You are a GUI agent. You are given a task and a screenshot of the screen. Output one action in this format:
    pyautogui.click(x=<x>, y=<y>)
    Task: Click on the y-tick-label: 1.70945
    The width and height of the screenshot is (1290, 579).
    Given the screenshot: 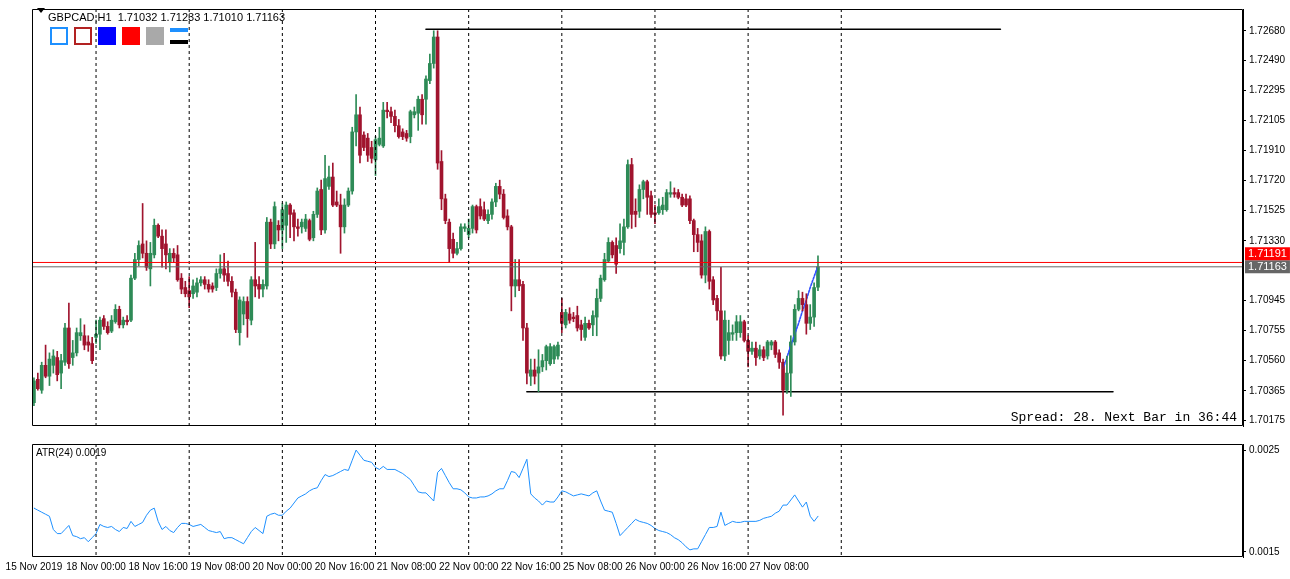 What is the action you would take?
    pyautogui.click(x=1267, y=300)
    